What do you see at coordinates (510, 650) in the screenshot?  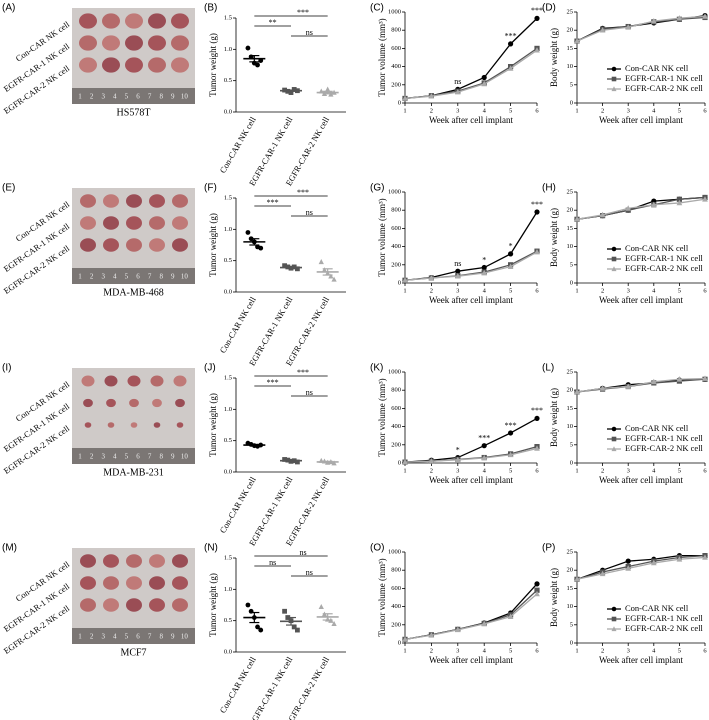 I see `x-tick-label: 5` at bounding box center [510, 650].